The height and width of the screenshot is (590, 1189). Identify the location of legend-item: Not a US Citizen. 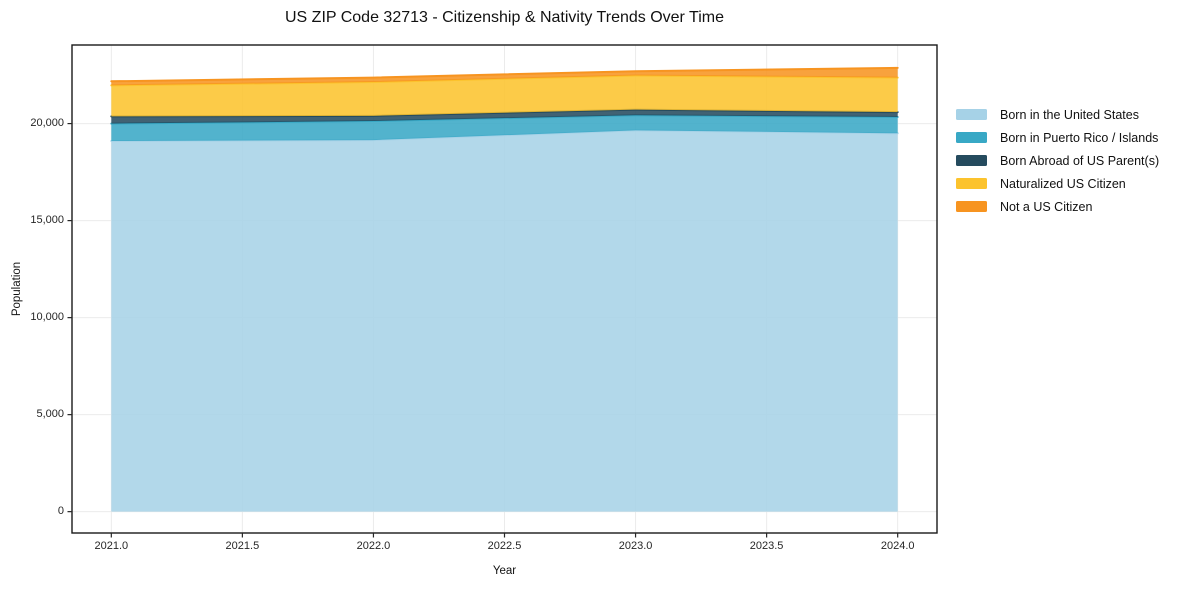
(1057, 206).